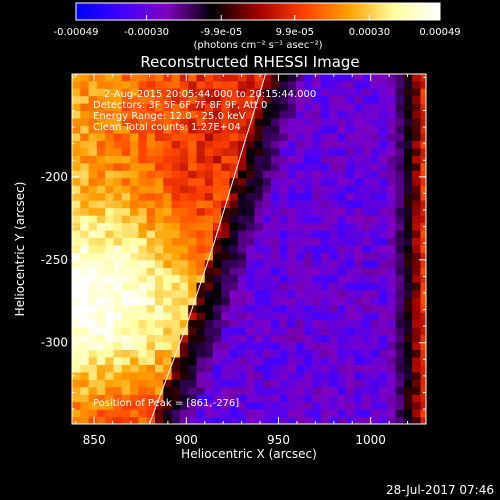  I want to click on footer-timestamp: 28-Jul-2017 07:46, so click(440, 490).